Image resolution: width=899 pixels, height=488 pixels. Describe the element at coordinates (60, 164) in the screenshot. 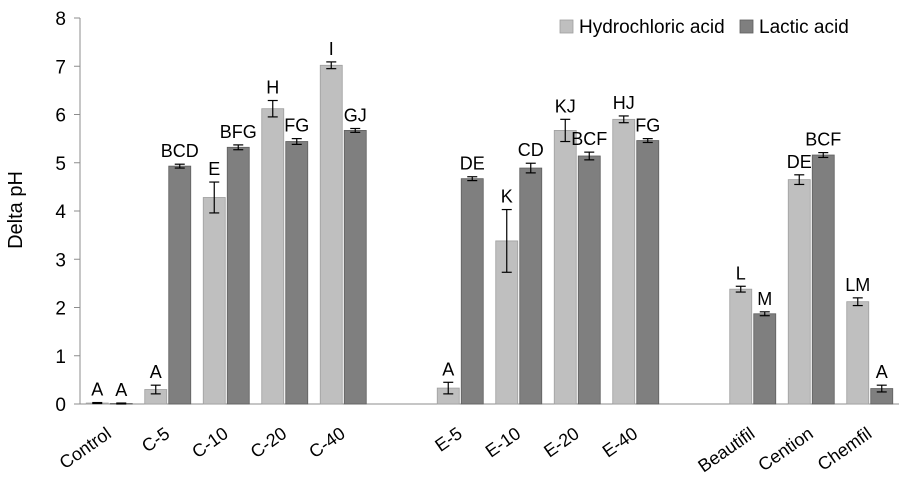

I see `y-tick-label: 5` at that location.